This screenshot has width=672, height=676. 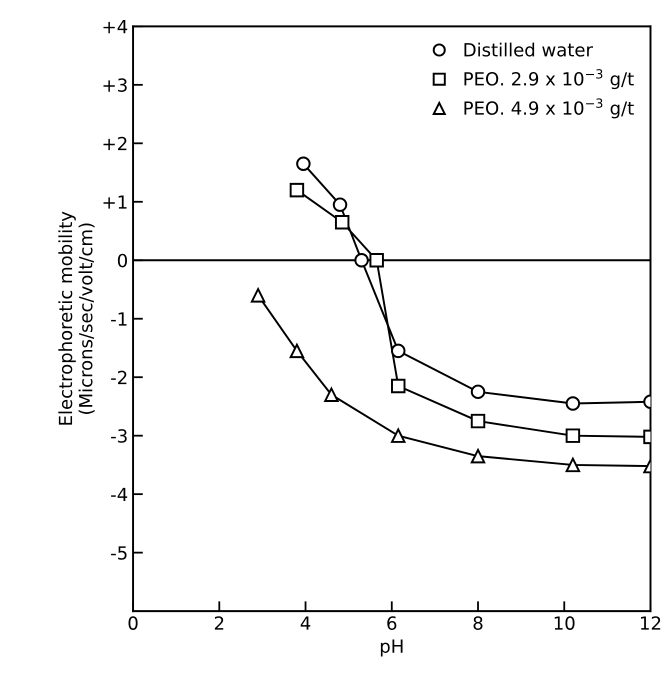 I want to click on x-tick-label: 8, so click(x=478, y=623).